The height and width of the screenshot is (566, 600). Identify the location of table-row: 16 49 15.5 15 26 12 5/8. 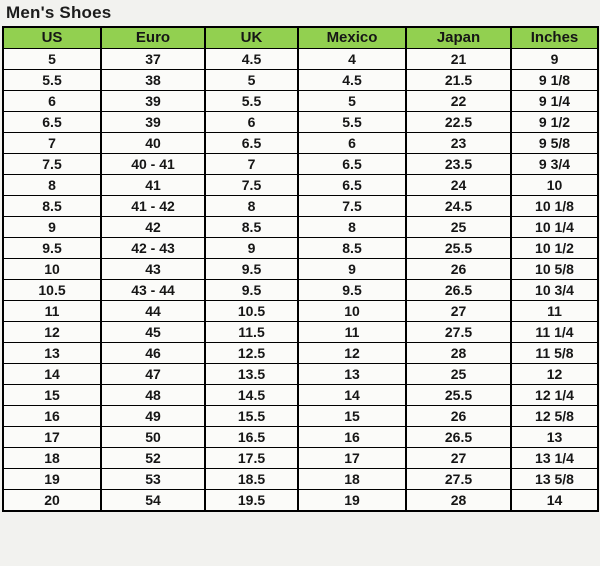
(300, 416).